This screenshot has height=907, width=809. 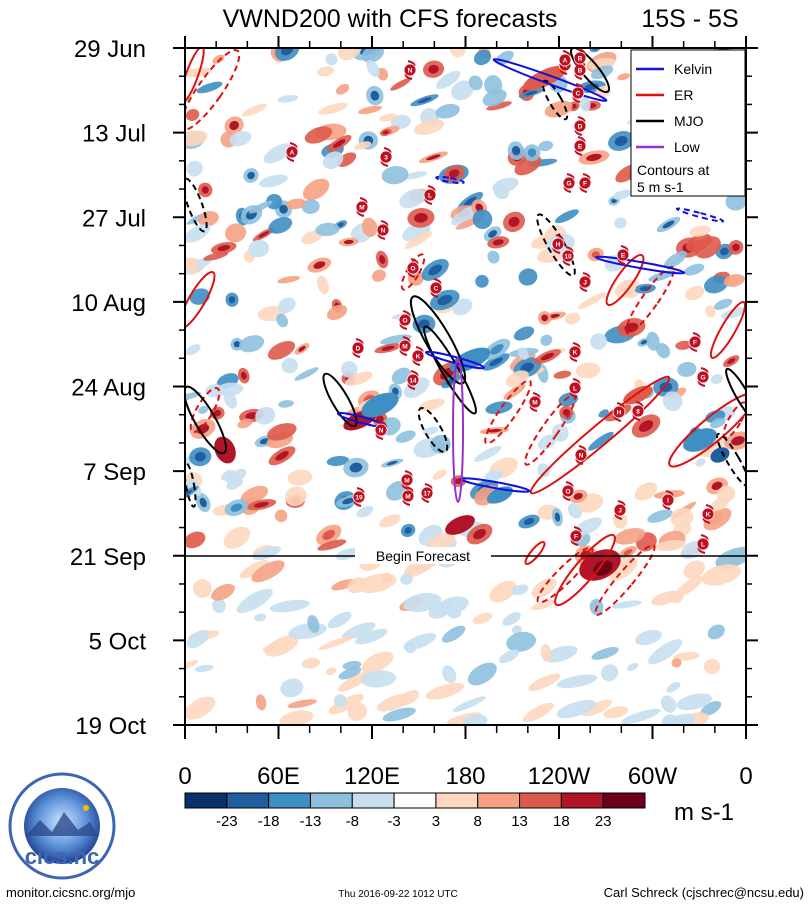 I want to click on storm-label: L, so click(x=430, y=196).